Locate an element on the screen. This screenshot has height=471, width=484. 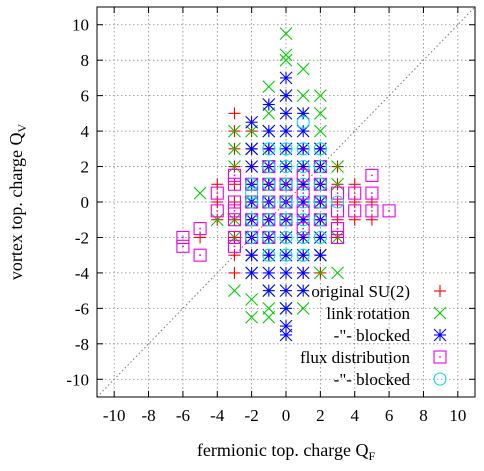
y-tick-label: 4 is located at coordinates (85, 131).